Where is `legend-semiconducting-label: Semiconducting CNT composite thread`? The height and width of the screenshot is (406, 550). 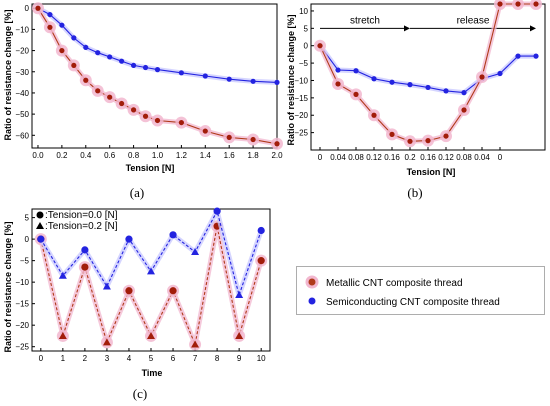 legend-semiconducting-label: Semiconducting CNT composite thread is located at coordinates (413, 302).